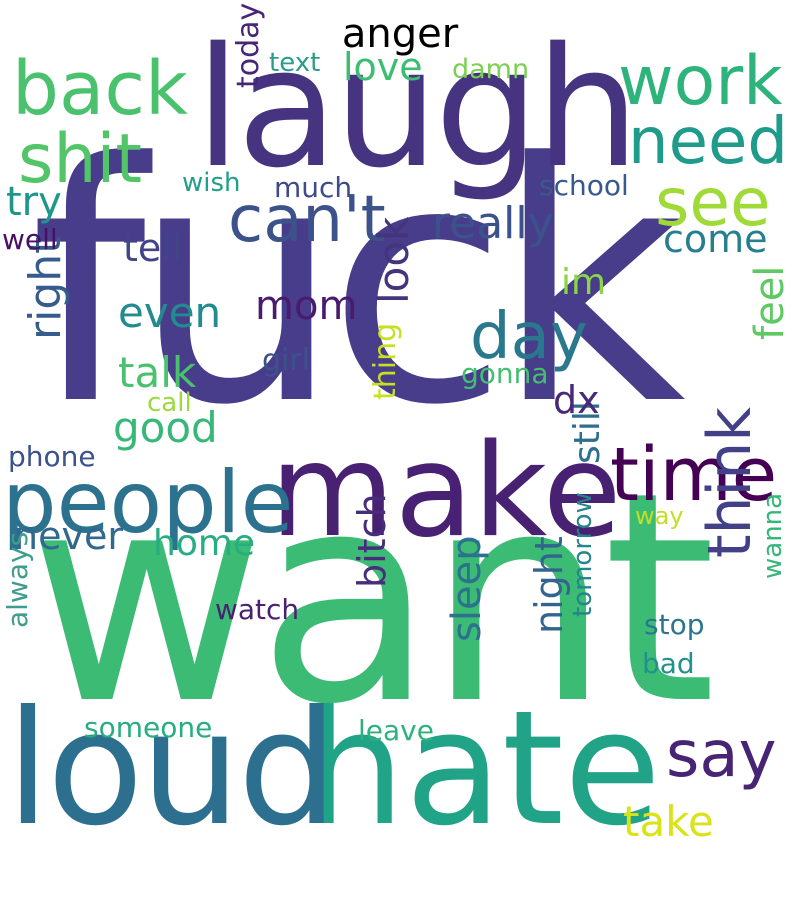  I want to click on word-wanna: wanna, so click(773, 535).